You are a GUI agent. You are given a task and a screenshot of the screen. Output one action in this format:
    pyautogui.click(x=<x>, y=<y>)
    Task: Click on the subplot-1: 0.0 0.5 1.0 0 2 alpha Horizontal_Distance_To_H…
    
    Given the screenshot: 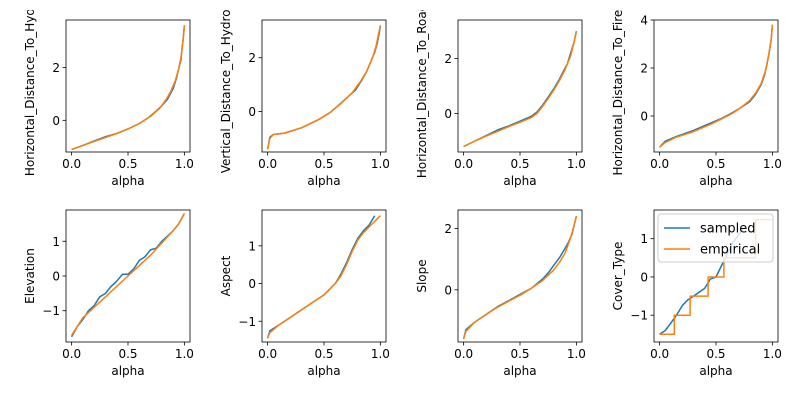 What is the action you would take?
    pyautogui.click(x=108, y=94)
    